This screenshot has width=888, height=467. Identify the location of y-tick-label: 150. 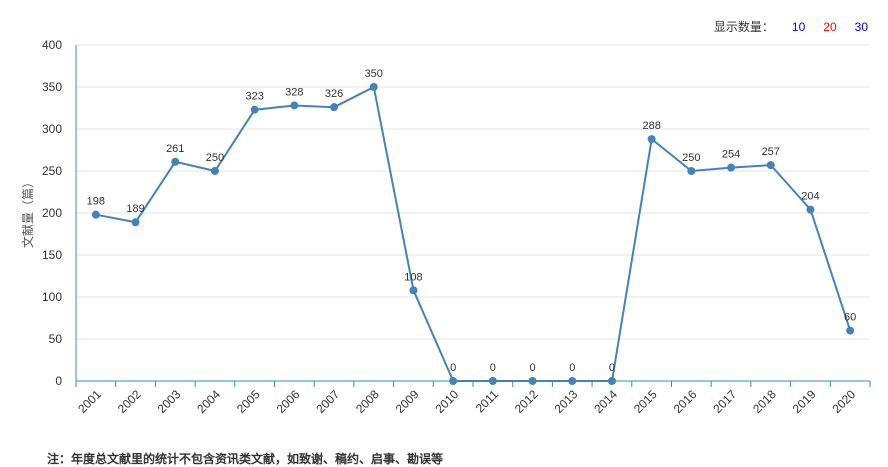
(52, 255).